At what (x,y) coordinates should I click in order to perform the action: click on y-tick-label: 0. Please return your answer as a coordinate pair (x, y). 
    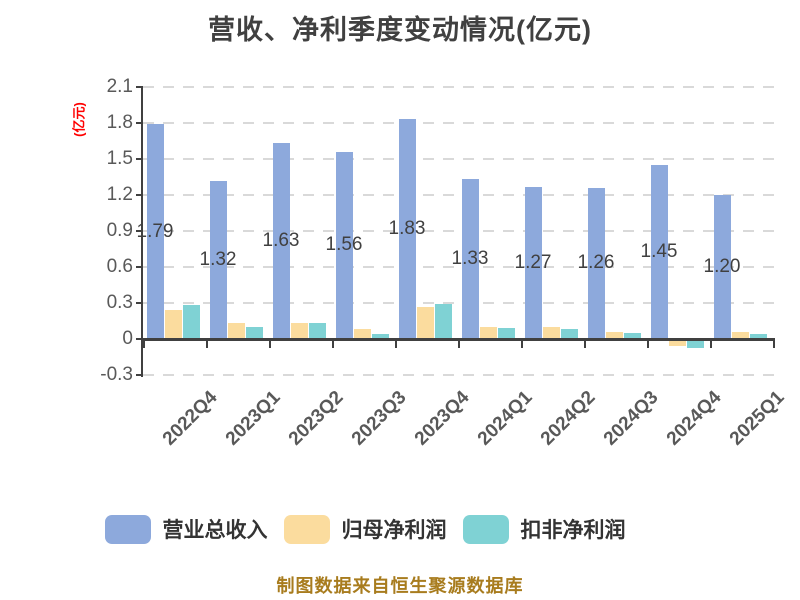
    Looking at the image, I should click on (127, 338).